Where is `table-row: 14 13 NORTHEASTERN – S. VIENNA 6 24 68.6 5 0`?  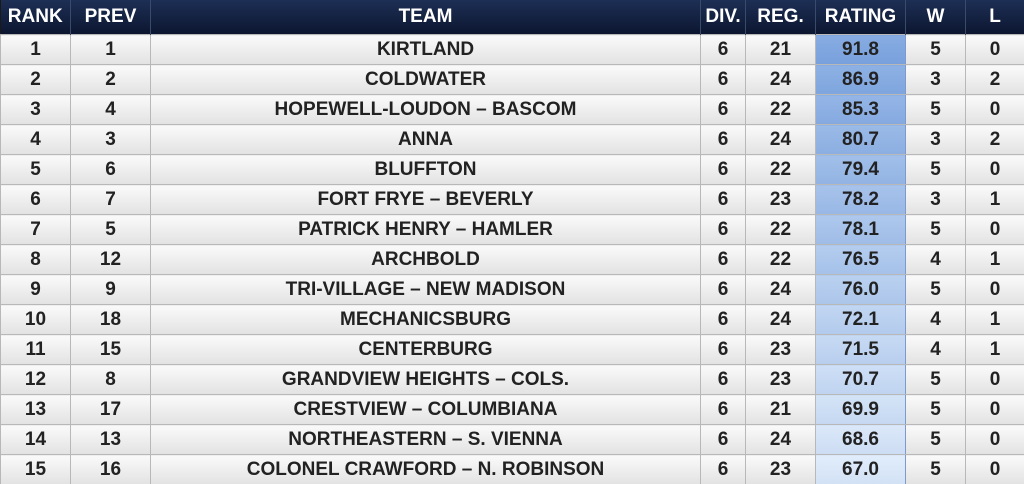 table-row: 14 13 NORTHEASTERN – S. VIENNA 6 24 68.6 5 0 is located at coordinates (512, 439).